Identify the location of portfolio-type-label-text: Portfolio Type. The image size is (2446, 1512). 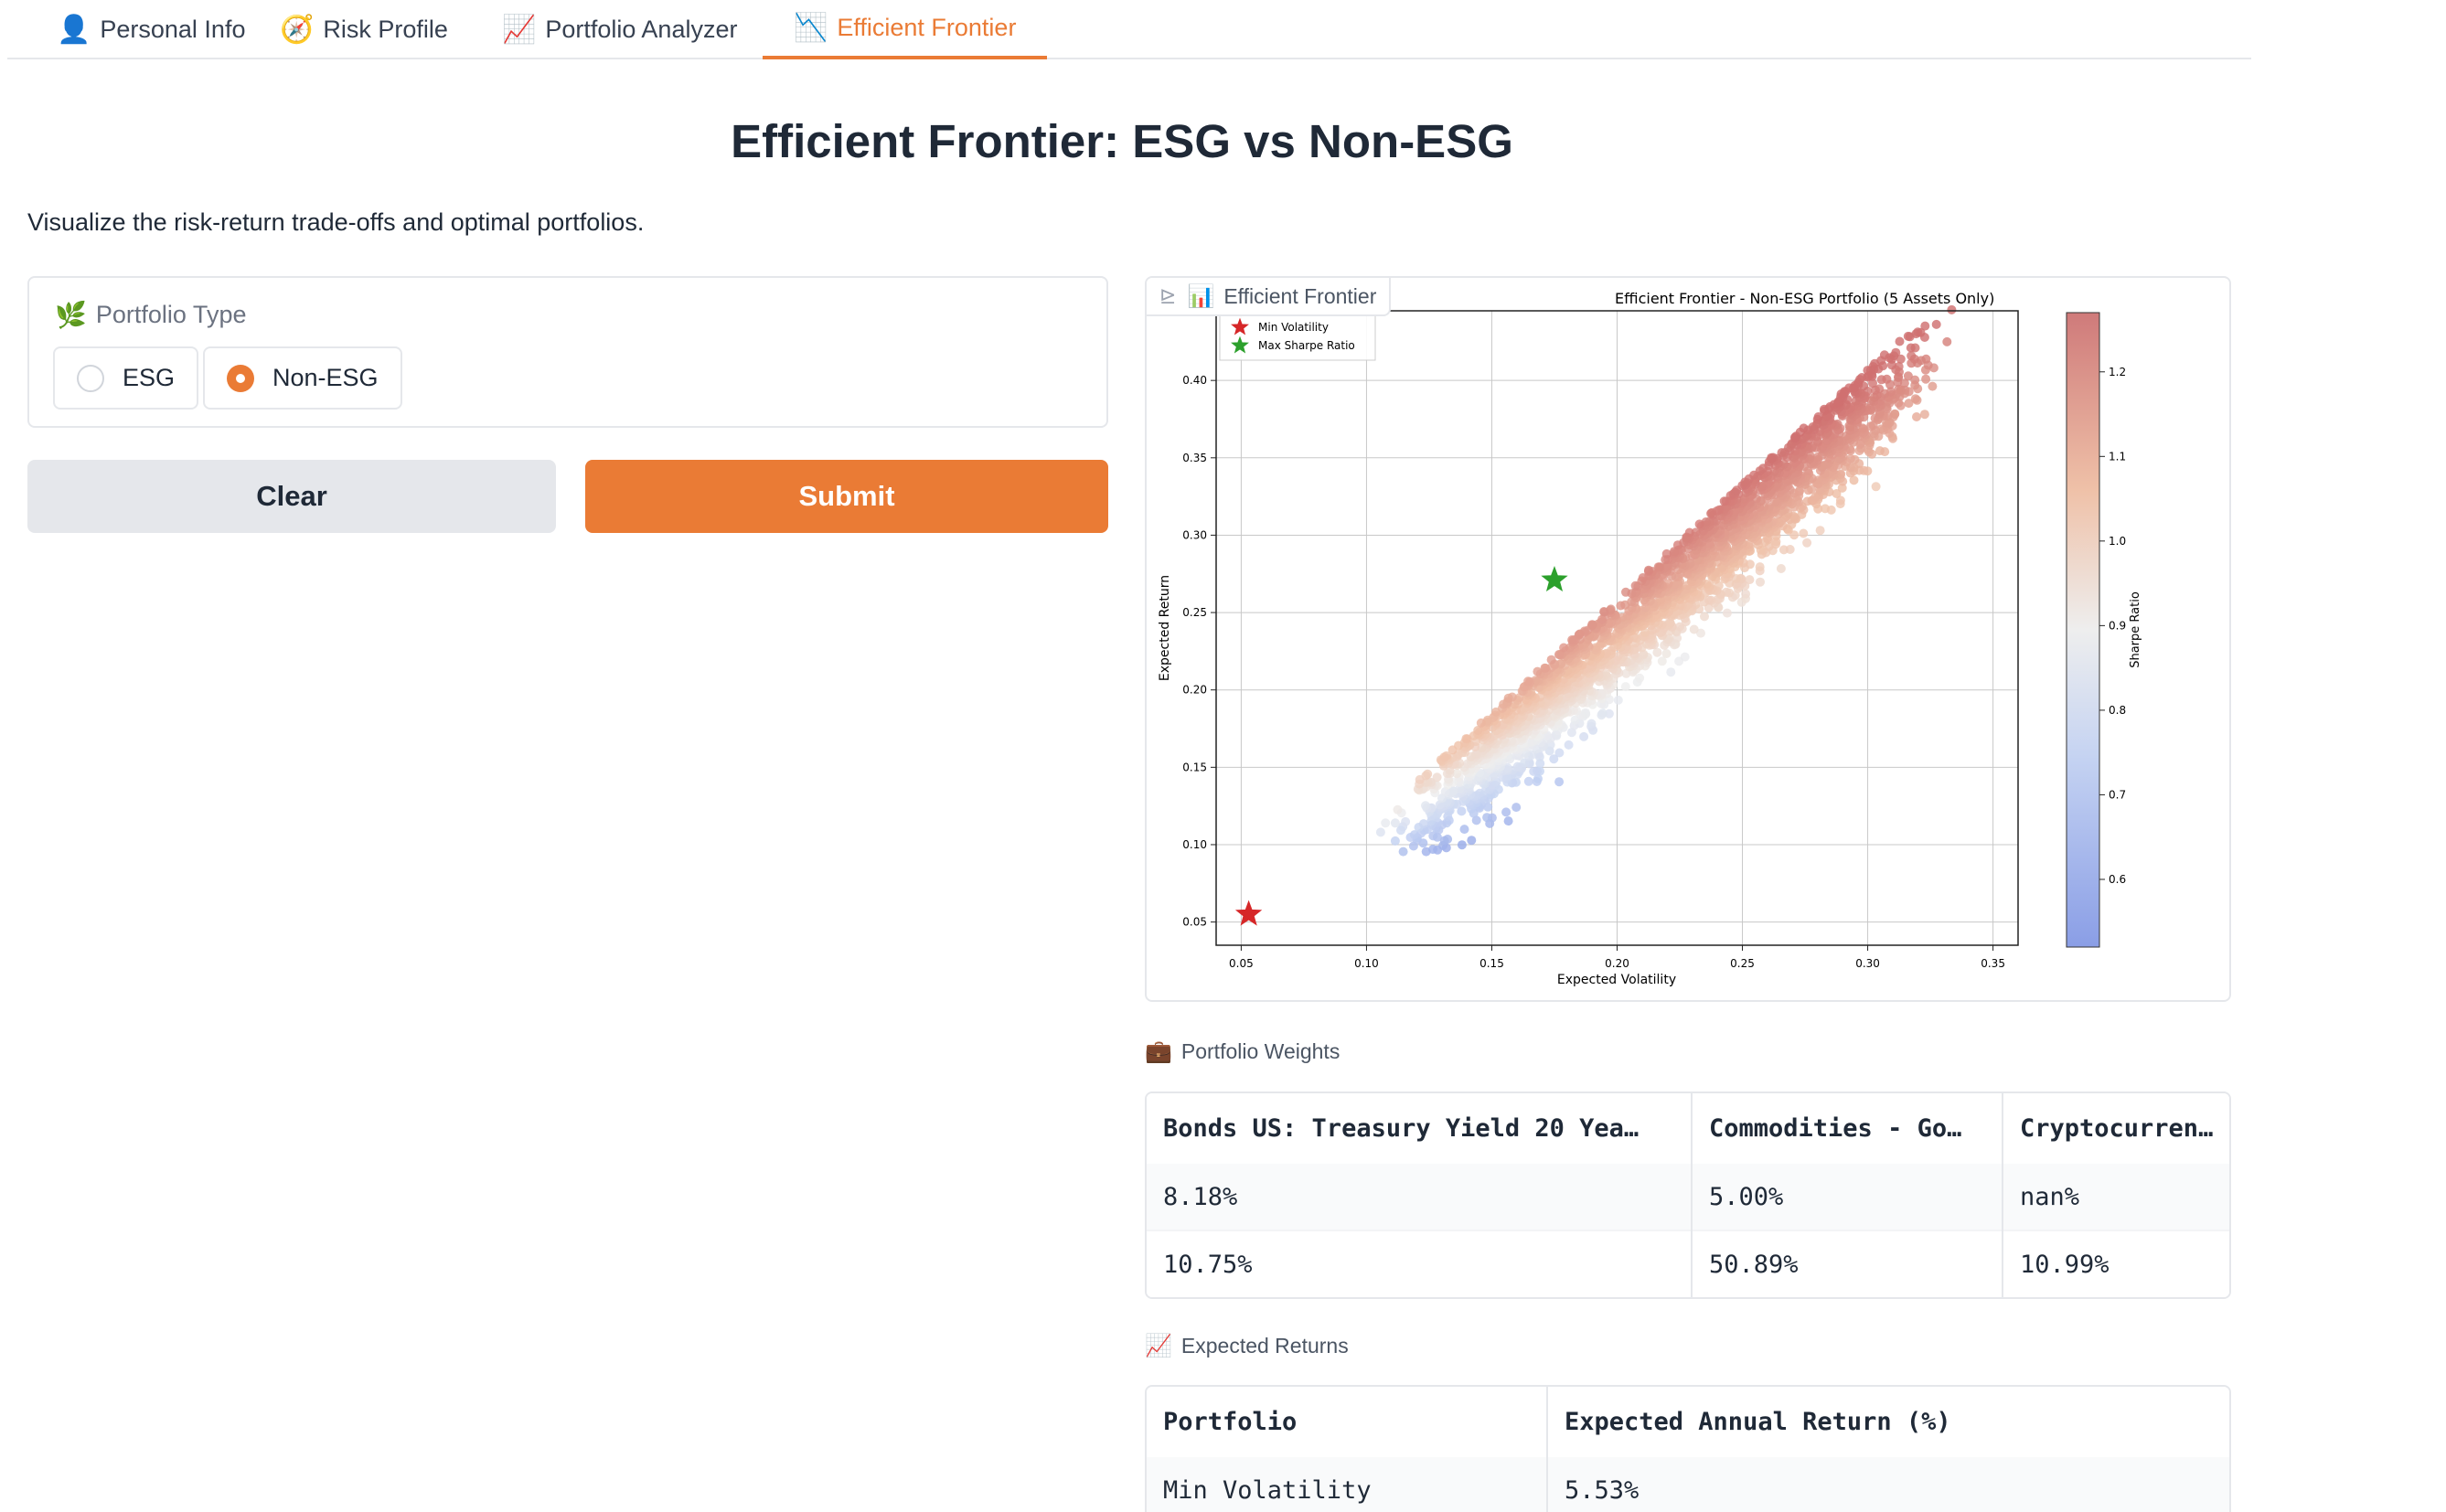
(171, 314).